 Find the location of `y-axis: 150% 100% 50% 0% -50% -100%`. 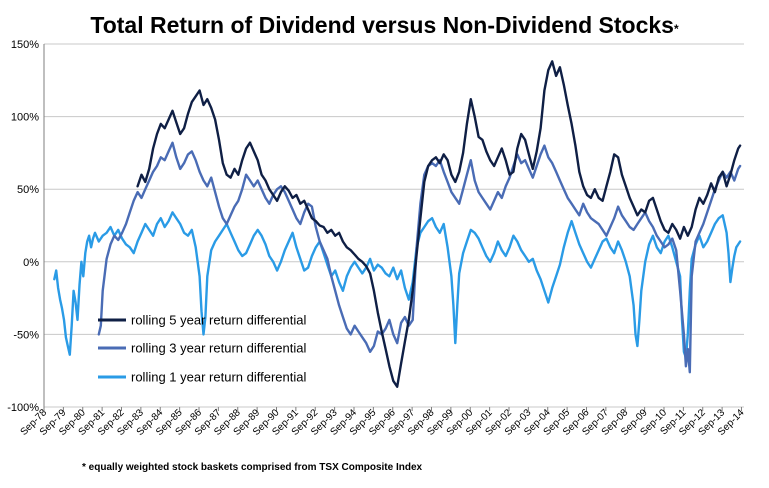

y-axis: 150% 100% 50% 0% -50% -100% is located at coordinates (26, 226).